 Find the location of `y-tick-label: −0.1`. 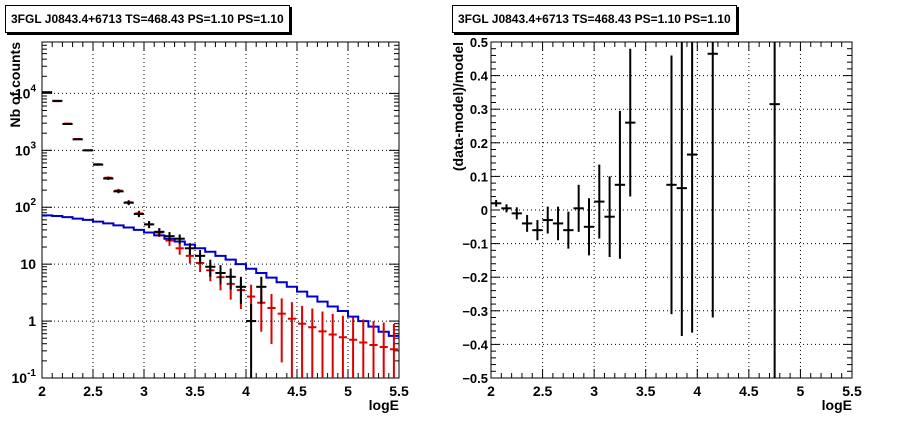

y-tick-label: −0.1 is located at coordinates (475, 244).